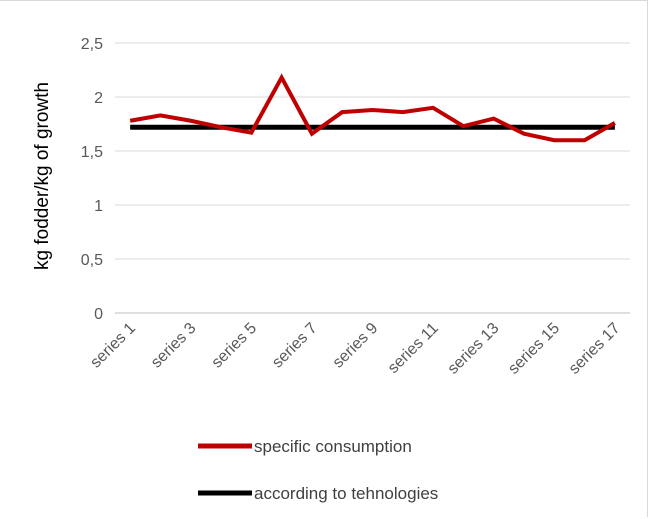 The image size is (649, 519). What do you see at coordinates (92, 152) in the screenshot?
I see `y-tick-label: 1,5` at bounding box center [92, 152].